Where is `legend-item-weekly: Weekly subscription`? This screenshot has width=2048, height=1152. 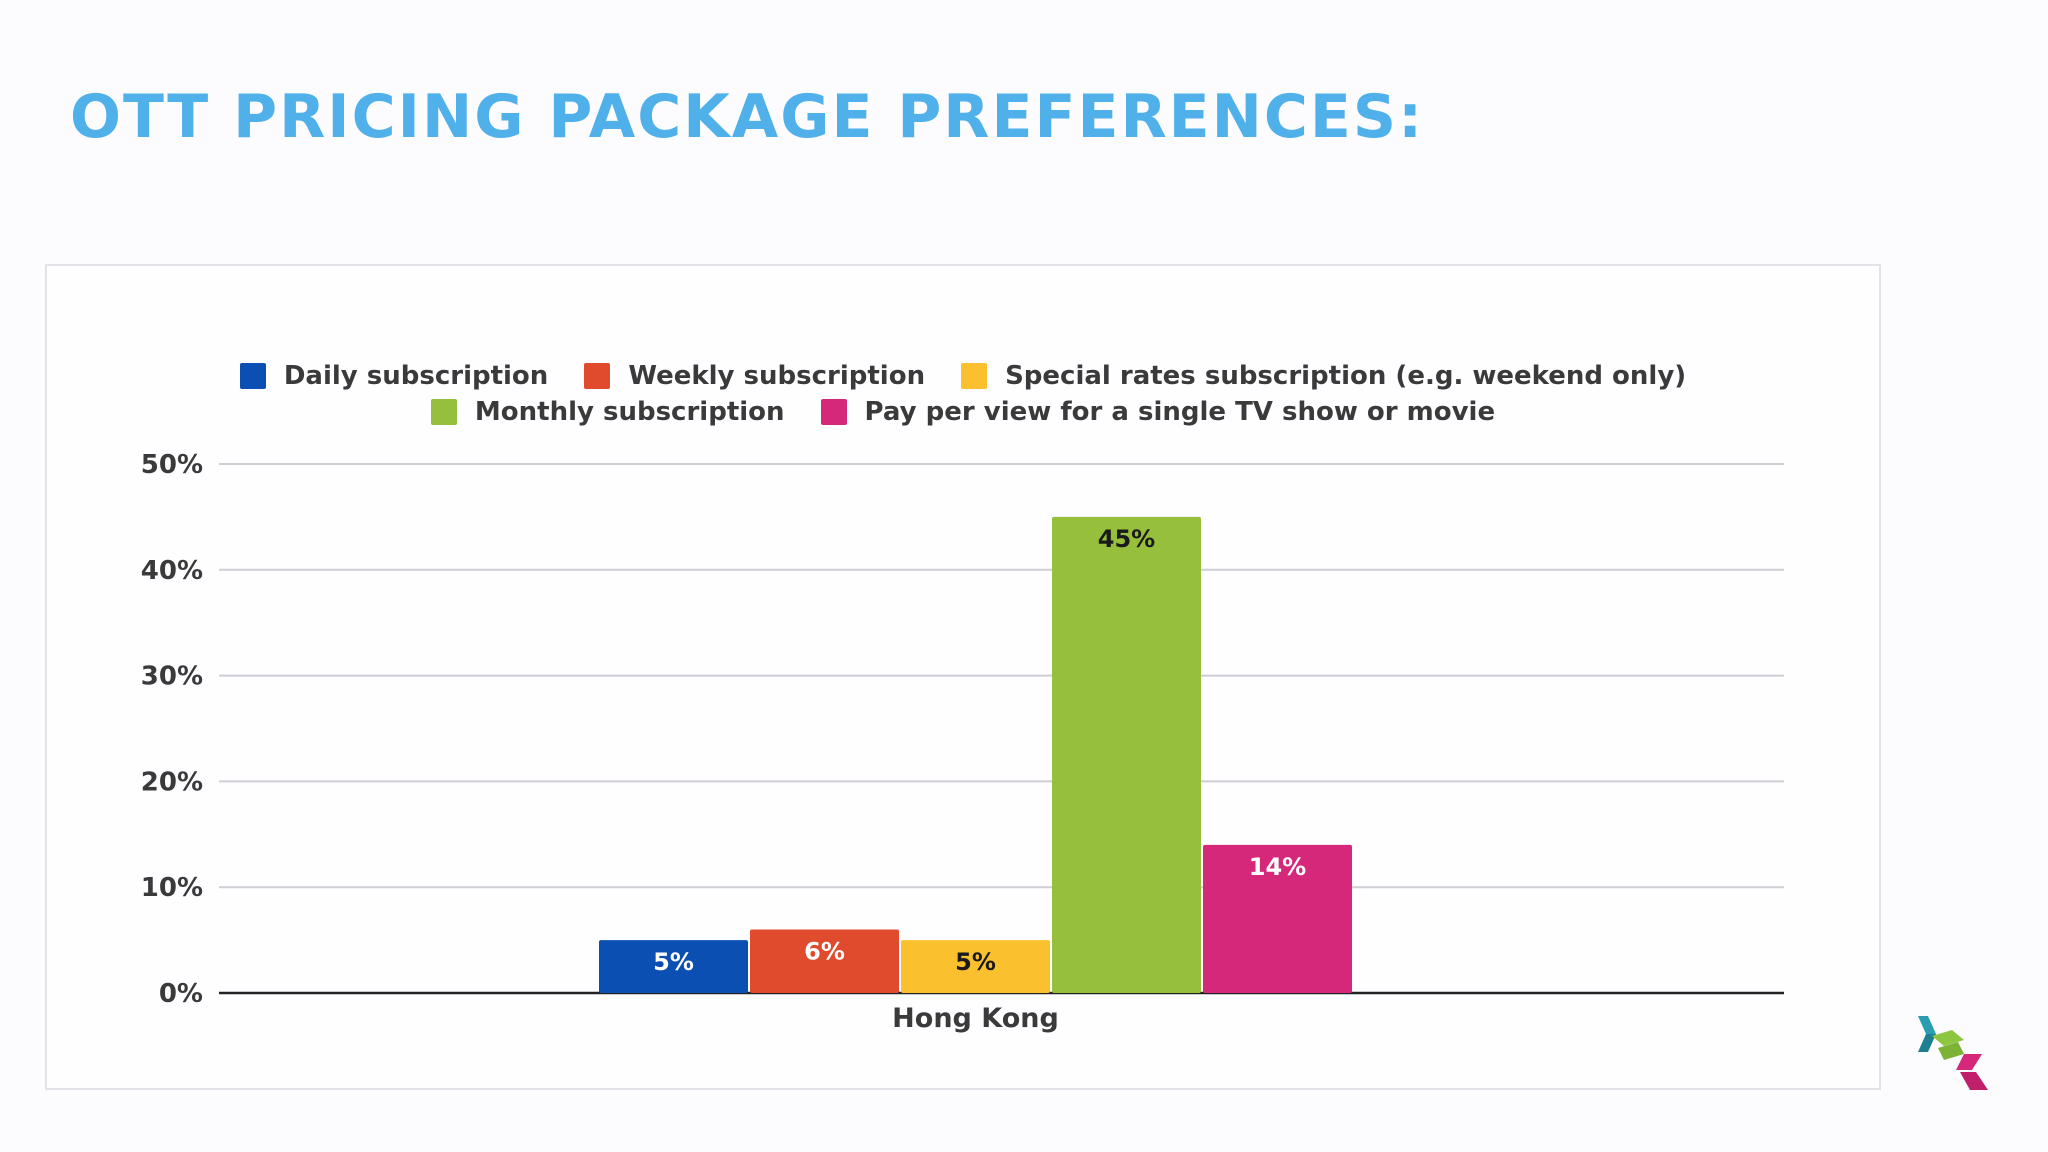
legend-item-weekly: Weekly subscription is located at coordinates (754, 376).